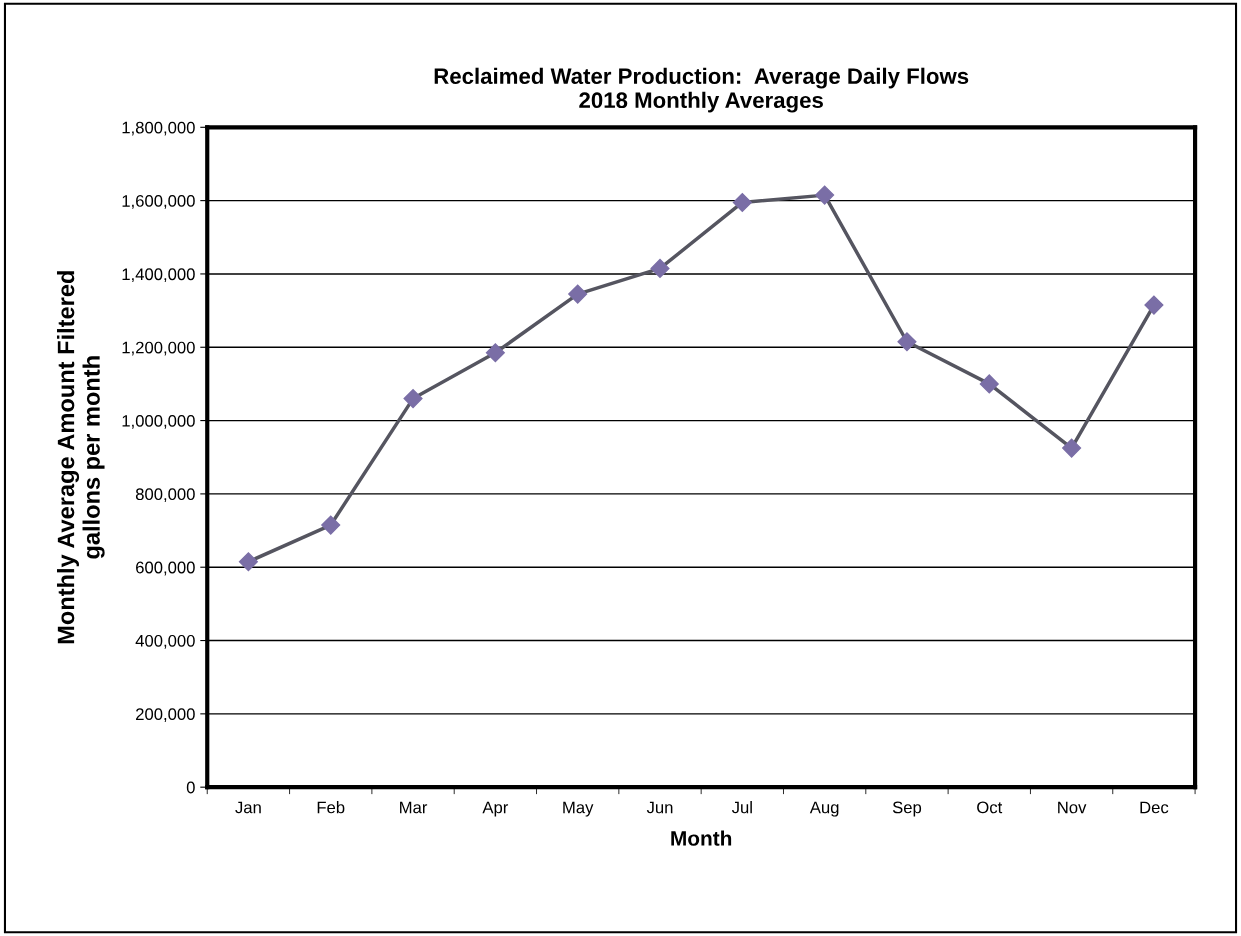 This screenshot has height=936, width=1241. What do you see at coordinates (158, 348) in the screenshot?
I see `y-tick-label: 1,200,000` at bounding box center [158, 348].